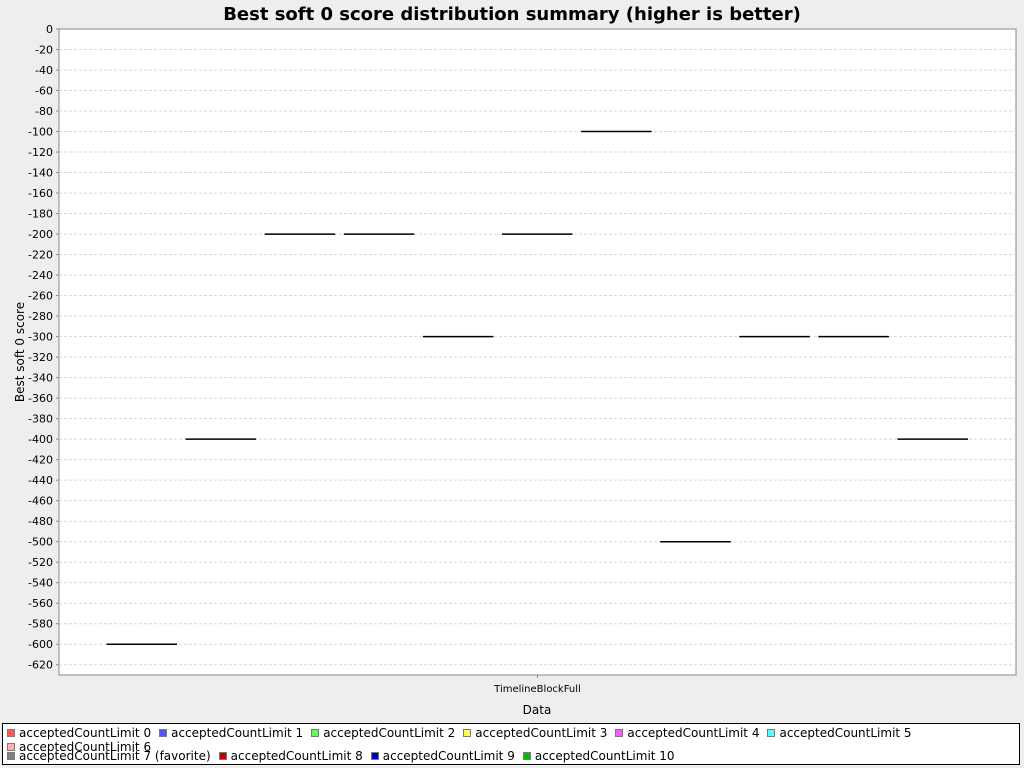 This screenshot has height=768, width=1024. I want to click on legend-label: acceptedCountLimit 4, so click(693, 733).